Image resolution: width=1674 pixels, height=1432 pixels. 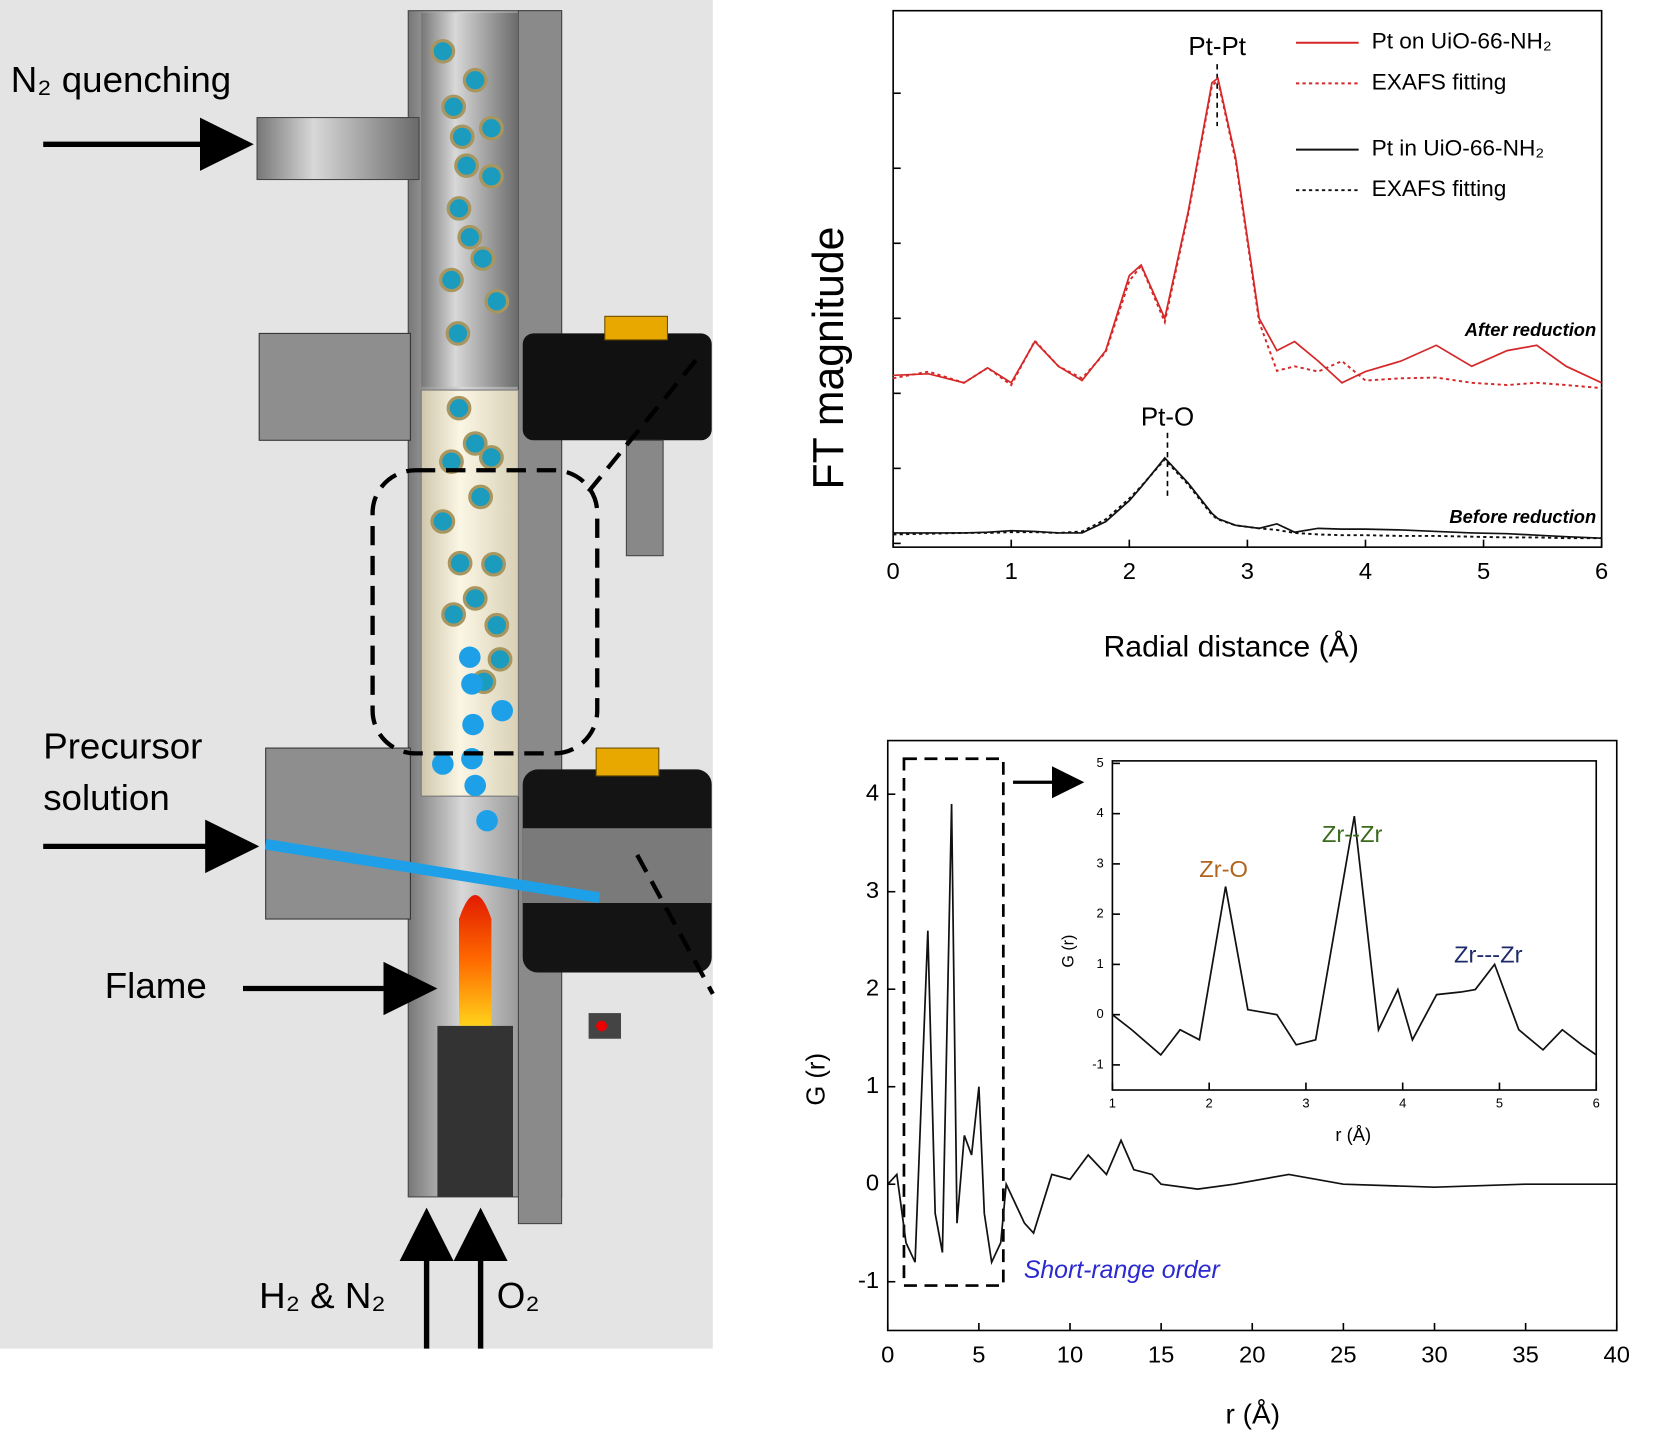 I want to click on x-tick-label: 25, so click(x=1343, y=1356).